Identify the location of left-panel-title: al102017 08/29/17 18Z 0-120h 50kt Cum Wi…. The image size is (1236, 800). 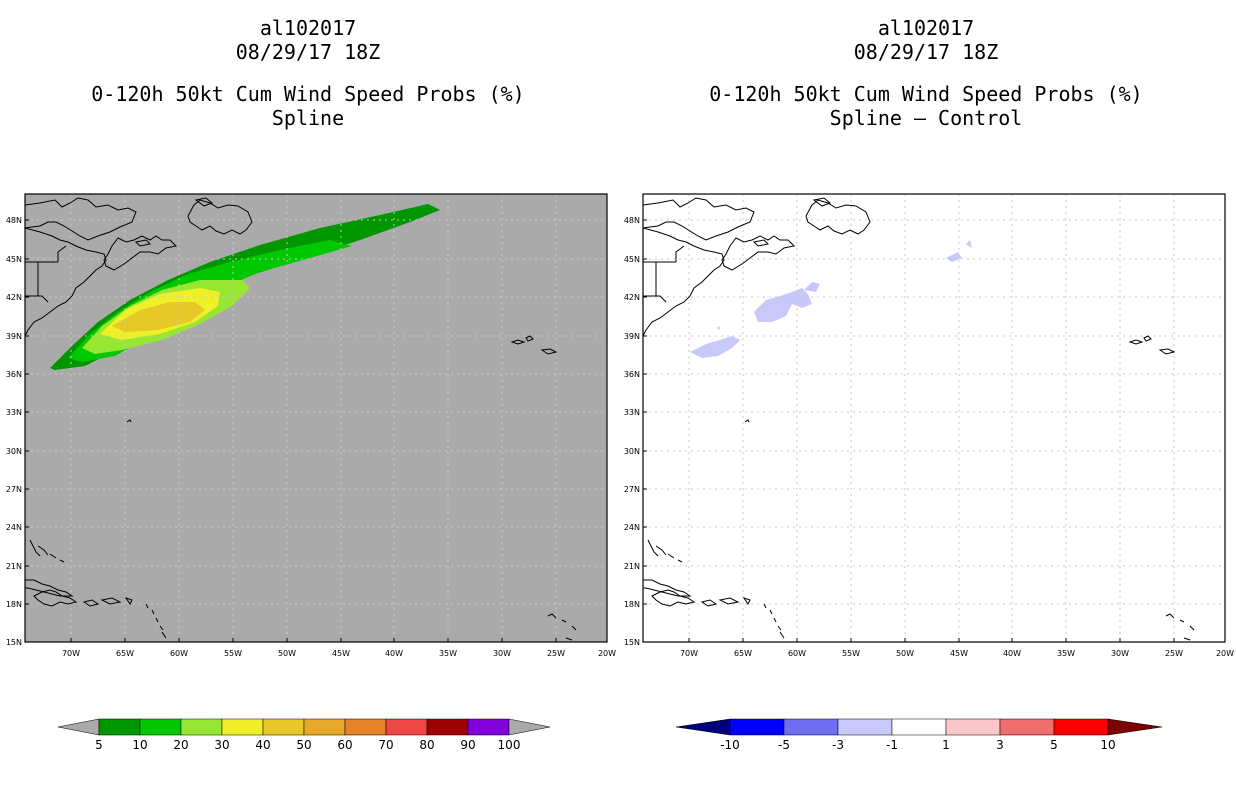
(308, 73).